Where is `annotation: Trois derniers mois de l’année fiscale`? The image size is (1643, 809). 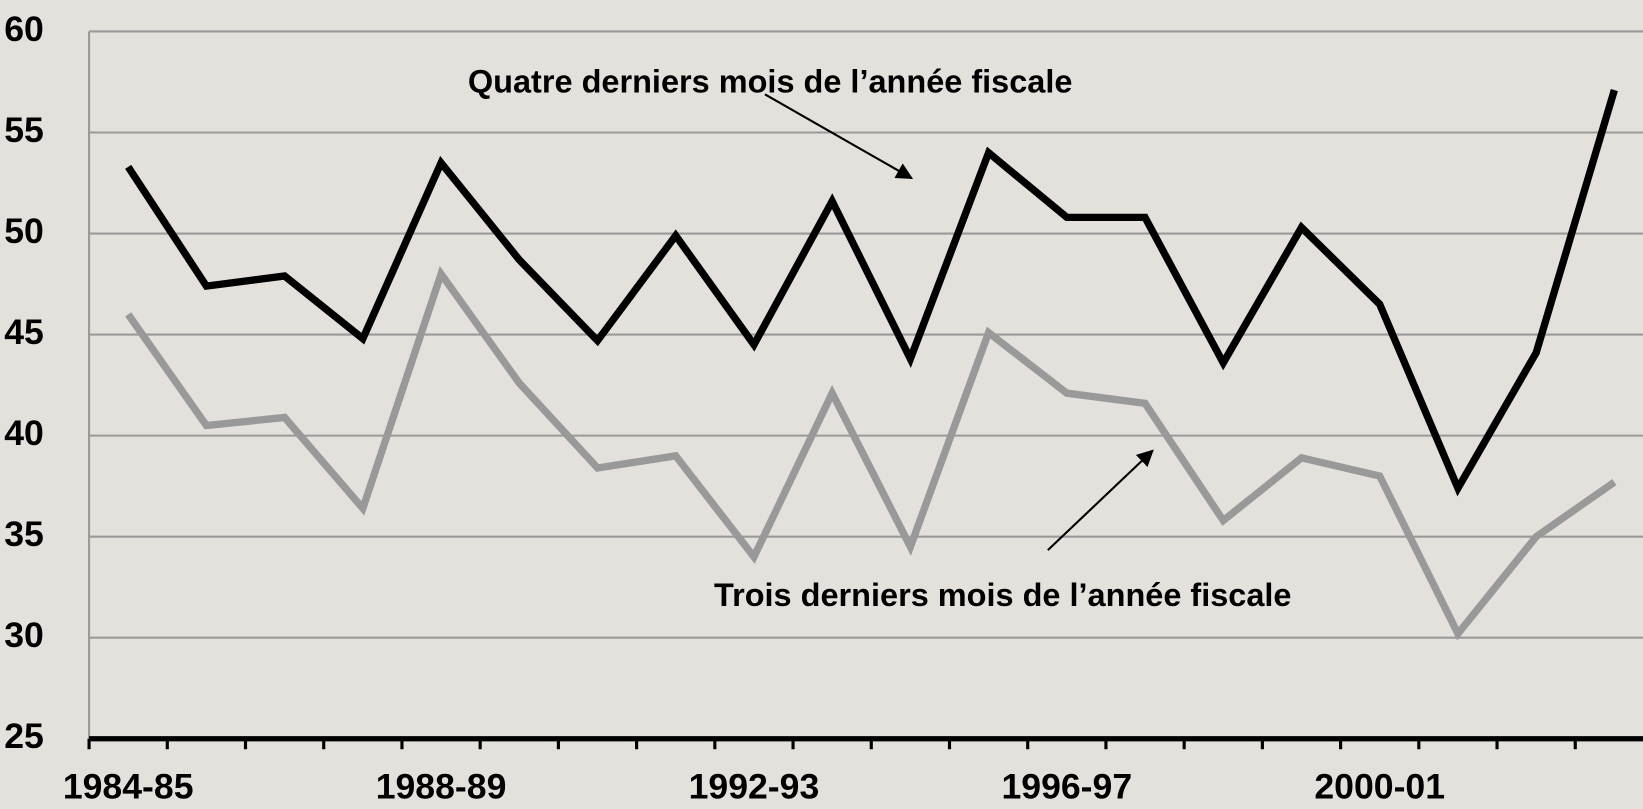 annotation: Trois derniers mois de l’année fiscale is located at coordinates (1002, 595).